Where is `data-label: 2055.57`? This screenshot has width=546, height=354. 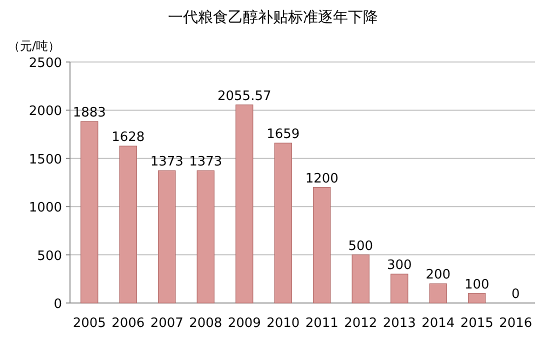 data-label: 2055.57 is located at coordinates (244, 96).